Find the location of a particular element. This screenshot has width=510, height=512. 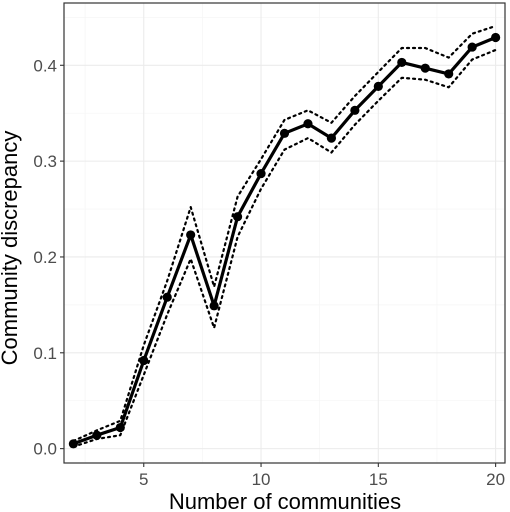

y-tick-label: 0.4 is located at coordinates (45, 65).